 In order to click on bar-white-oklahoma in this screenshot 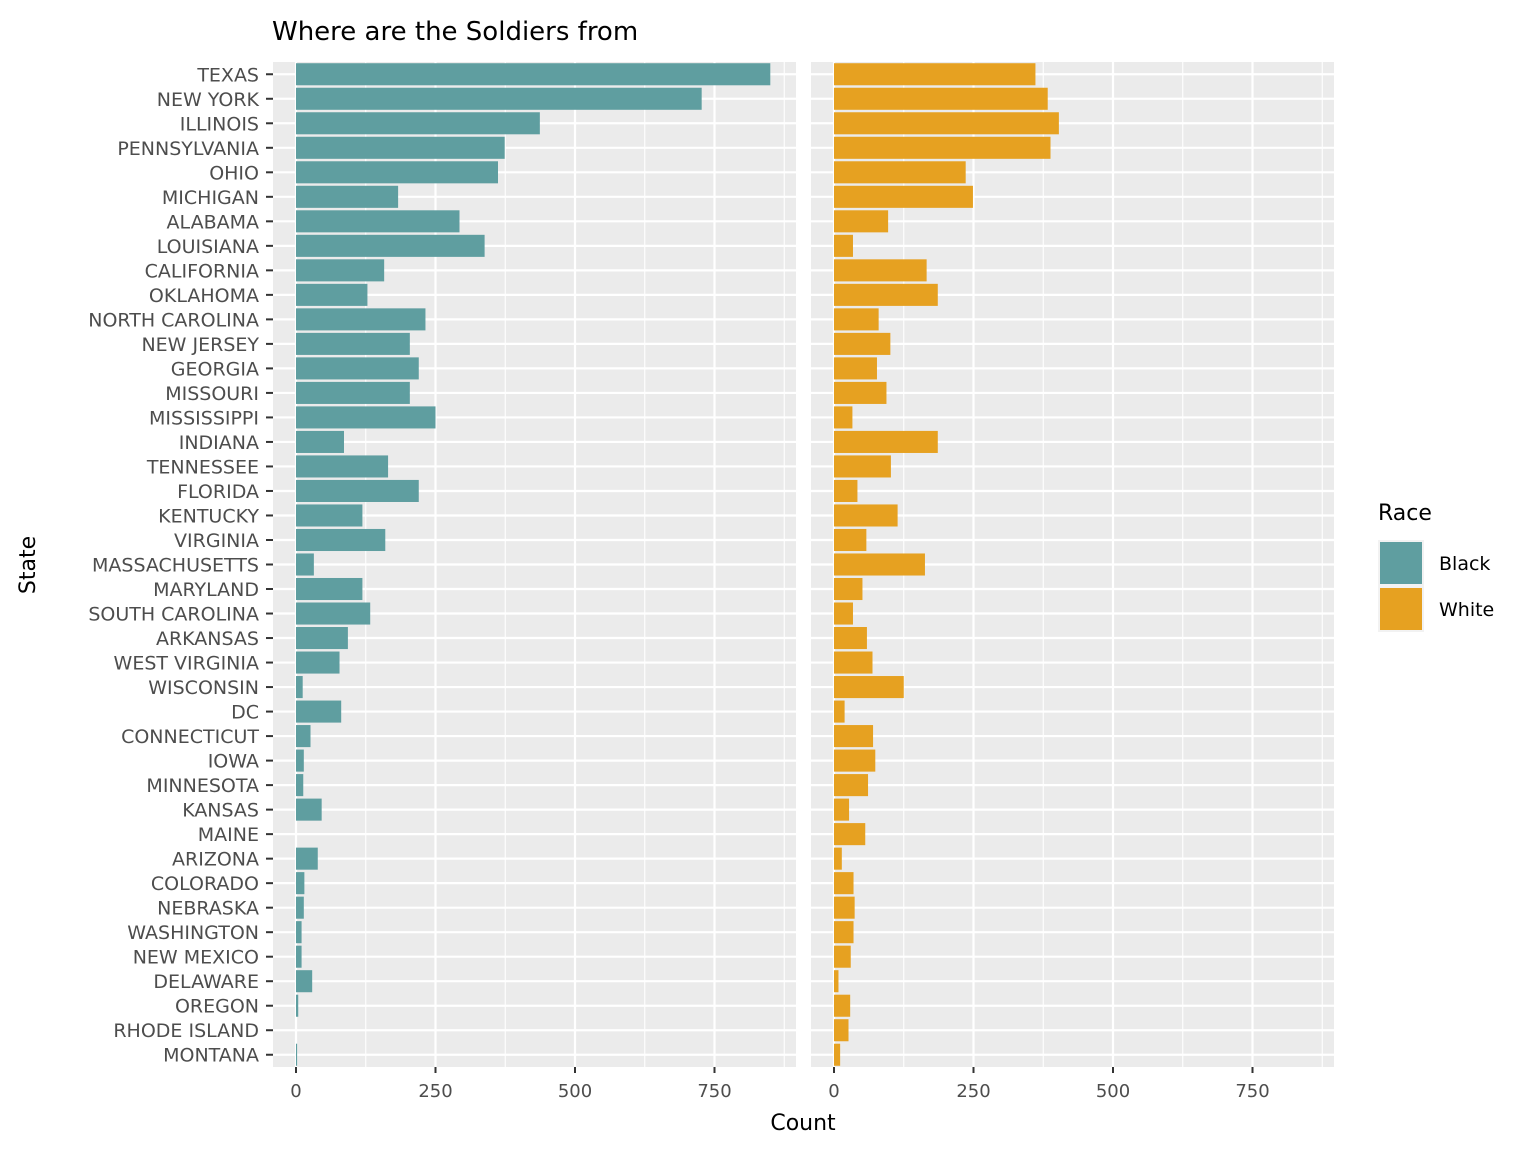, I will do `click(886, 294)`.